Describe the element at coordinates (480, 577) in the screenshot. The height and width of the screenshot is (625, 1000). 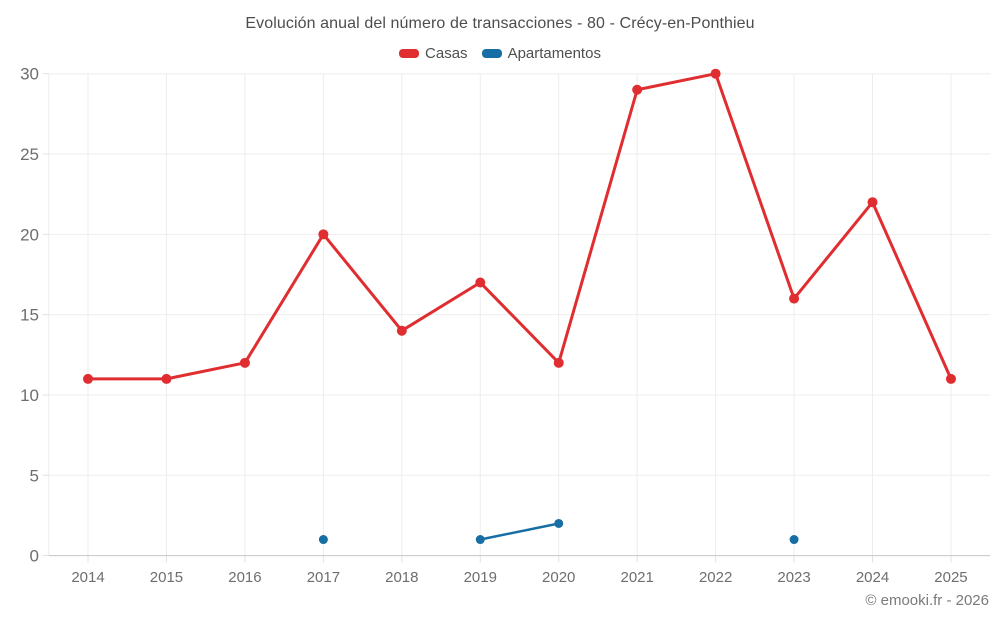
I see `x-tick-label: 2019` at that location.